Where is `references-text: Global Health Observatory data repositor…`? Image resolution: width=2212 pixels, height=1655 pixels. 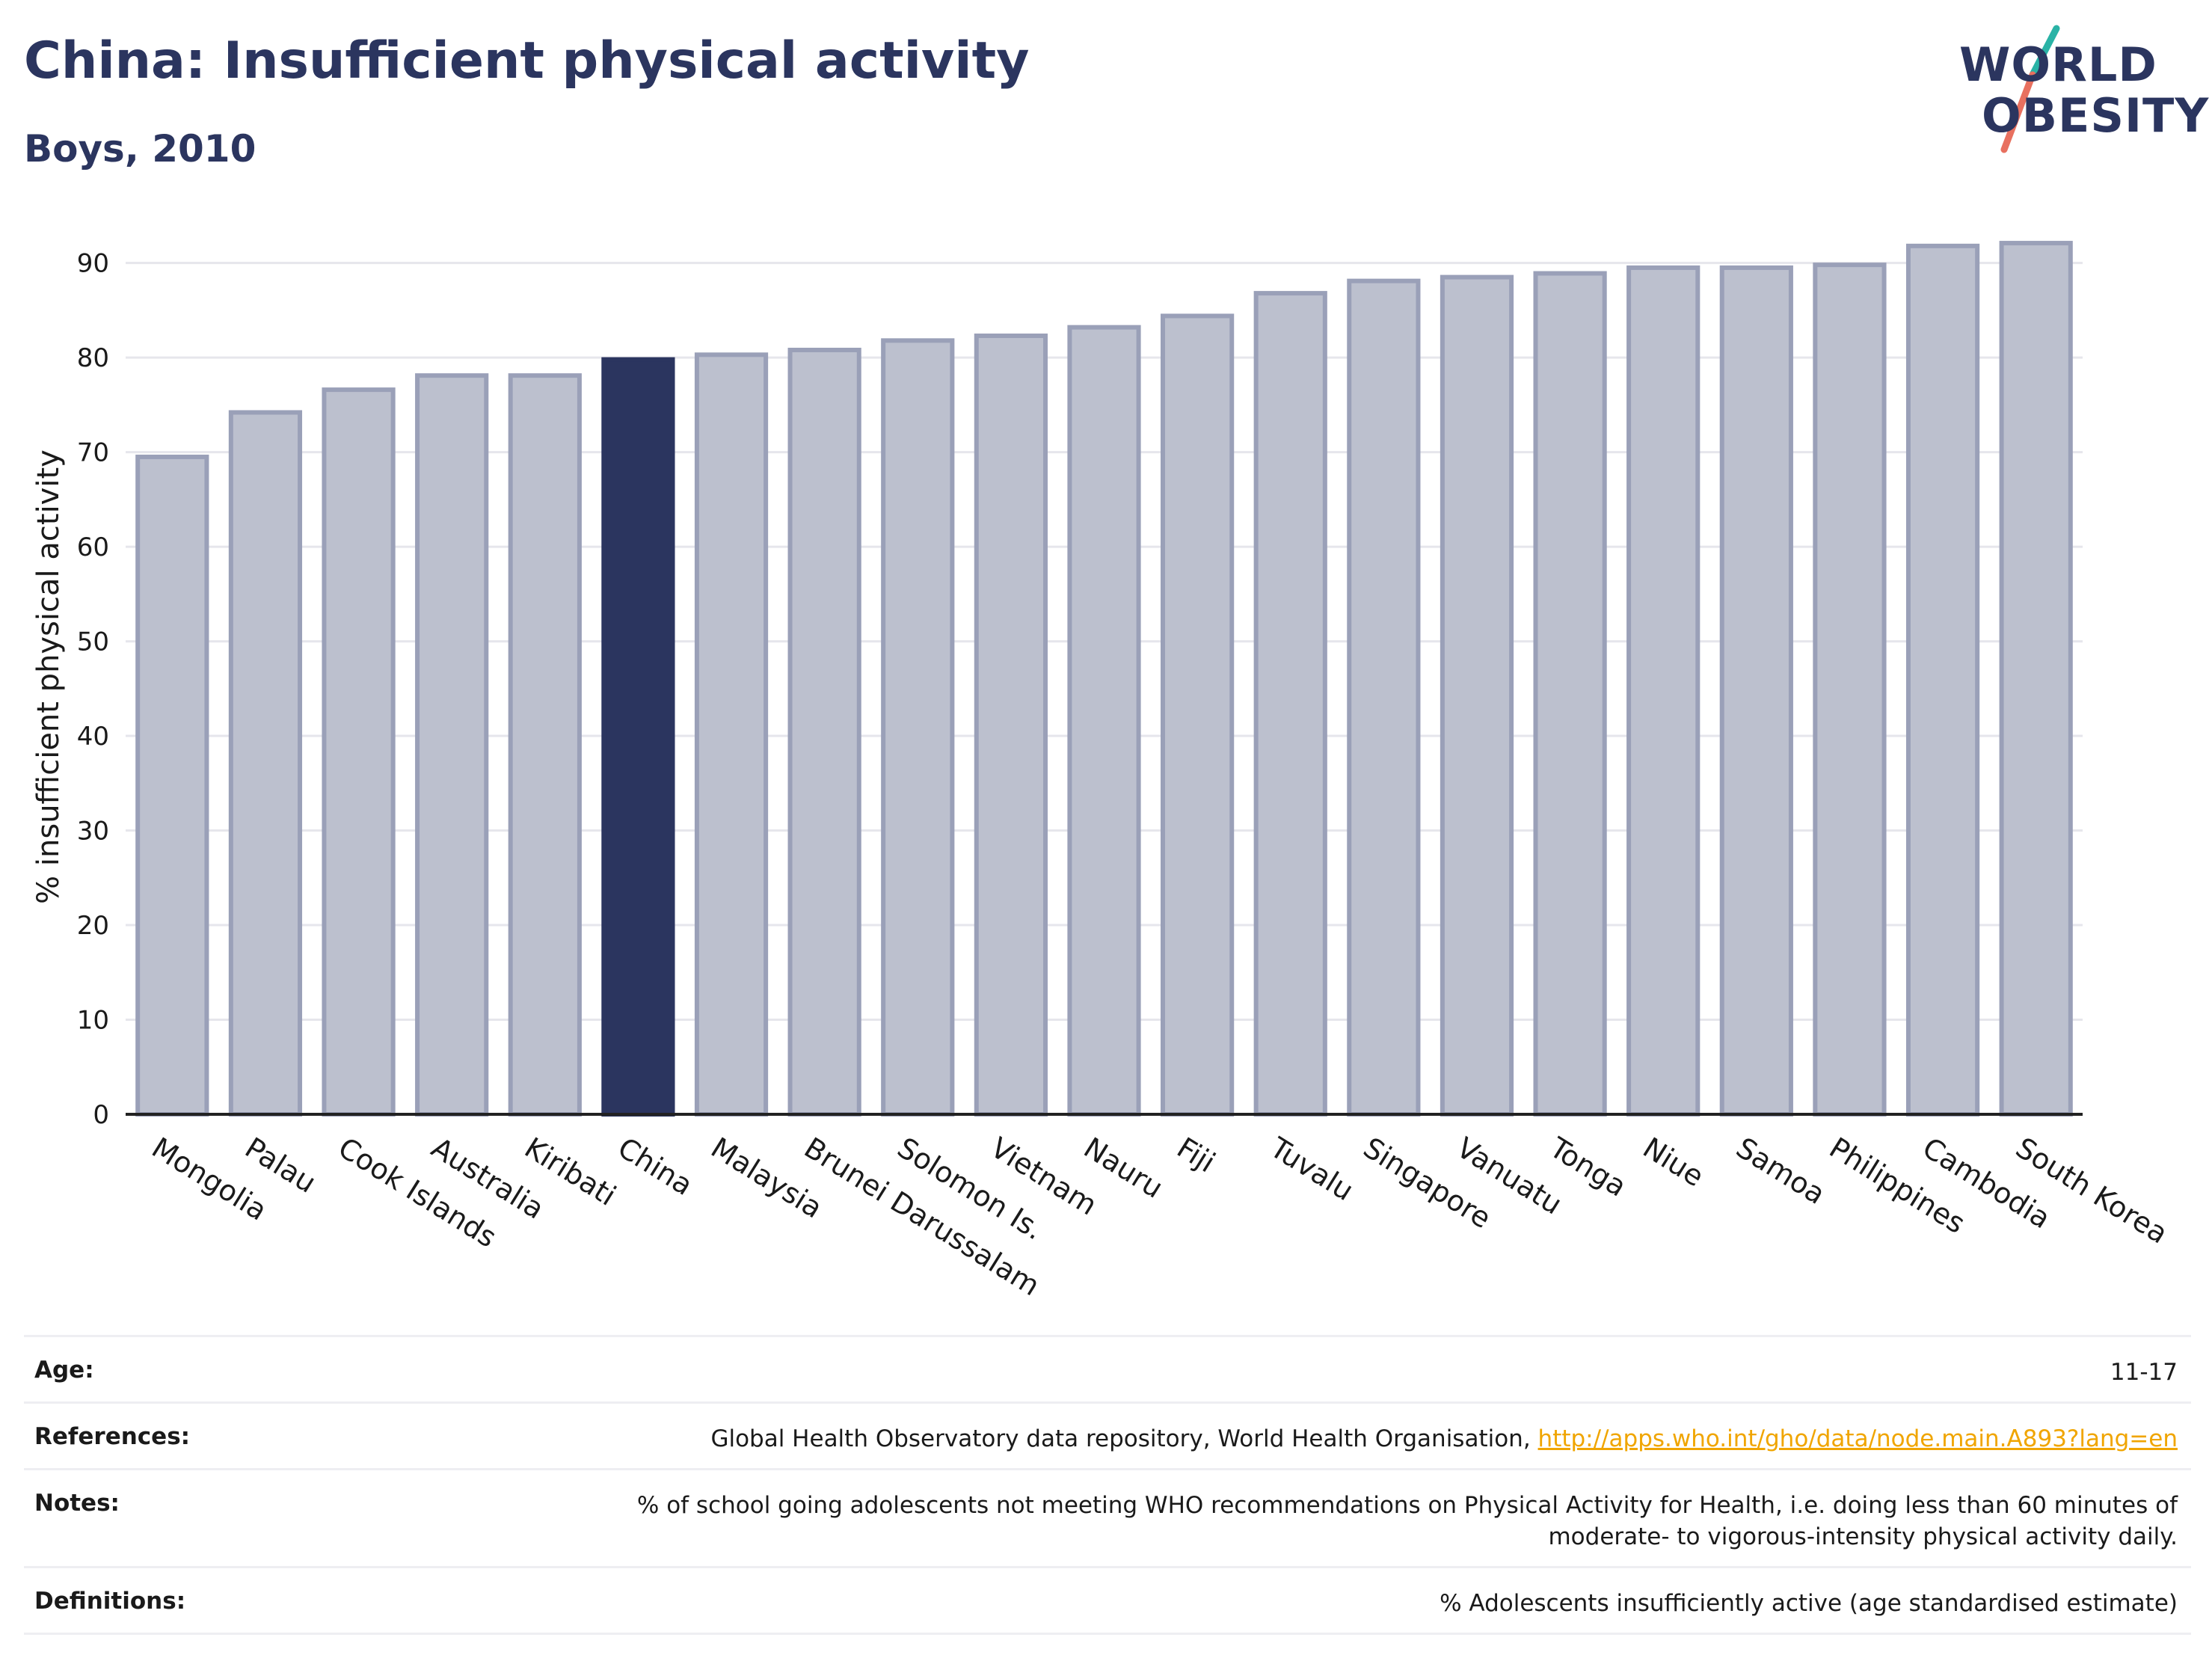
references-text: Global Health Observatory data repositor… is located at coordinates (1124, 1438).